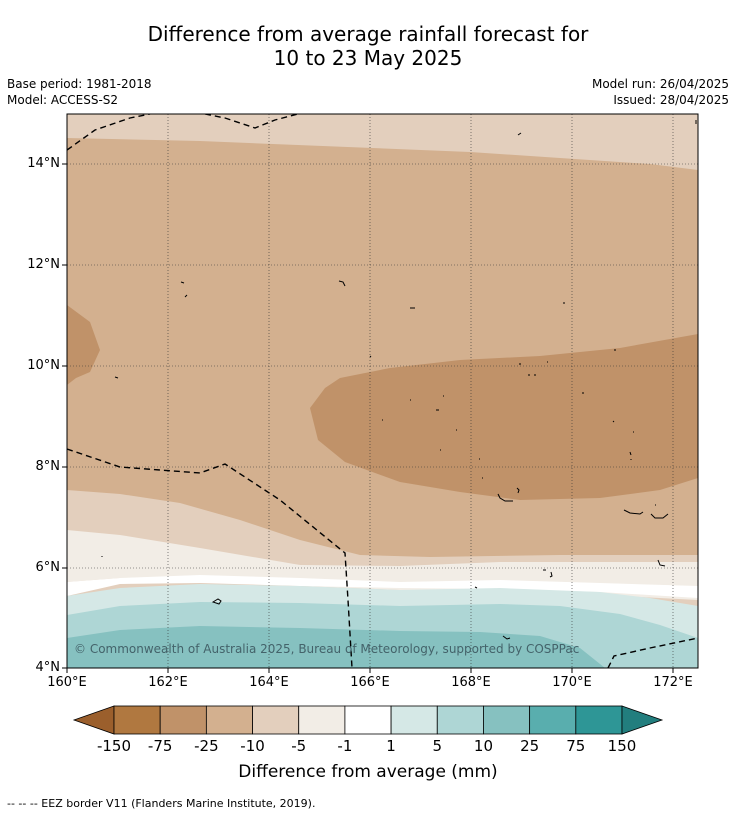 The width and height of the screenshot is (736, 816). I want to click on meta-right: Model run: 26/04/2025 Issued: 28/04/2025, so click(660, 92).